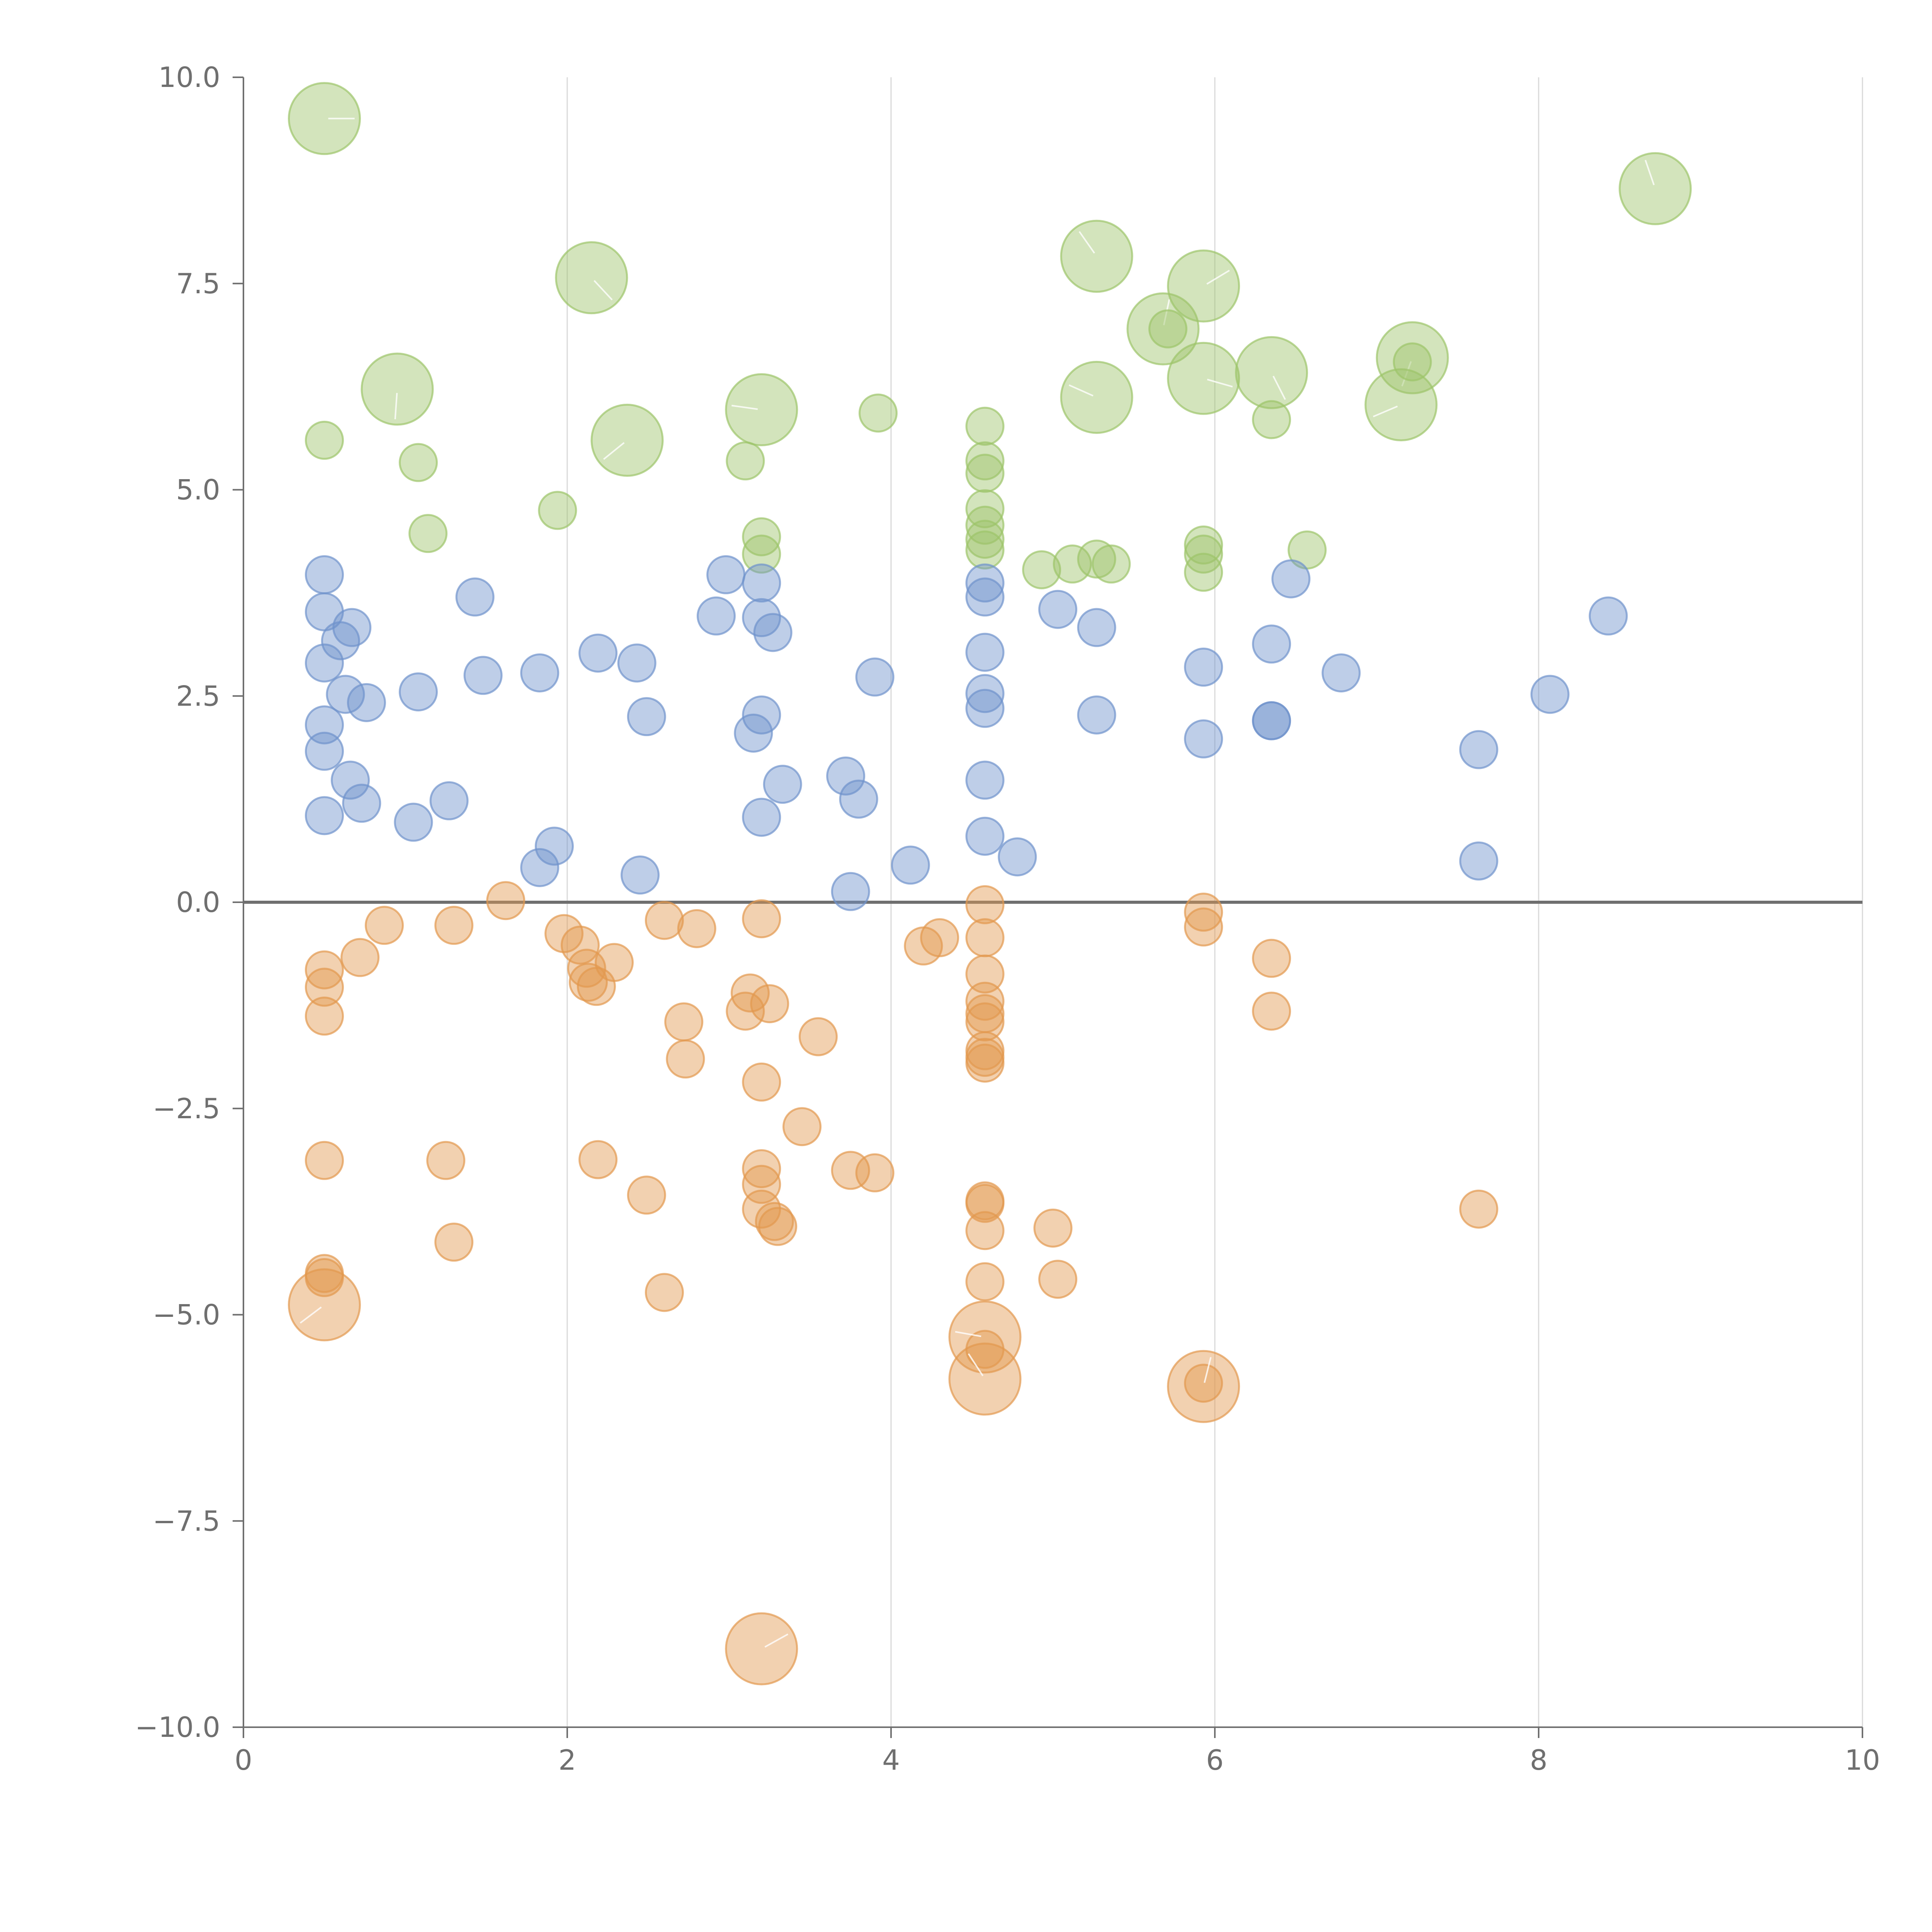 The width and height of the screenshot is (1932, 1932). What do you see at coordinates (198, 490) in the screenshot?
I see `y-tick-label-2: 5.0` at bounding box center [198, 490].